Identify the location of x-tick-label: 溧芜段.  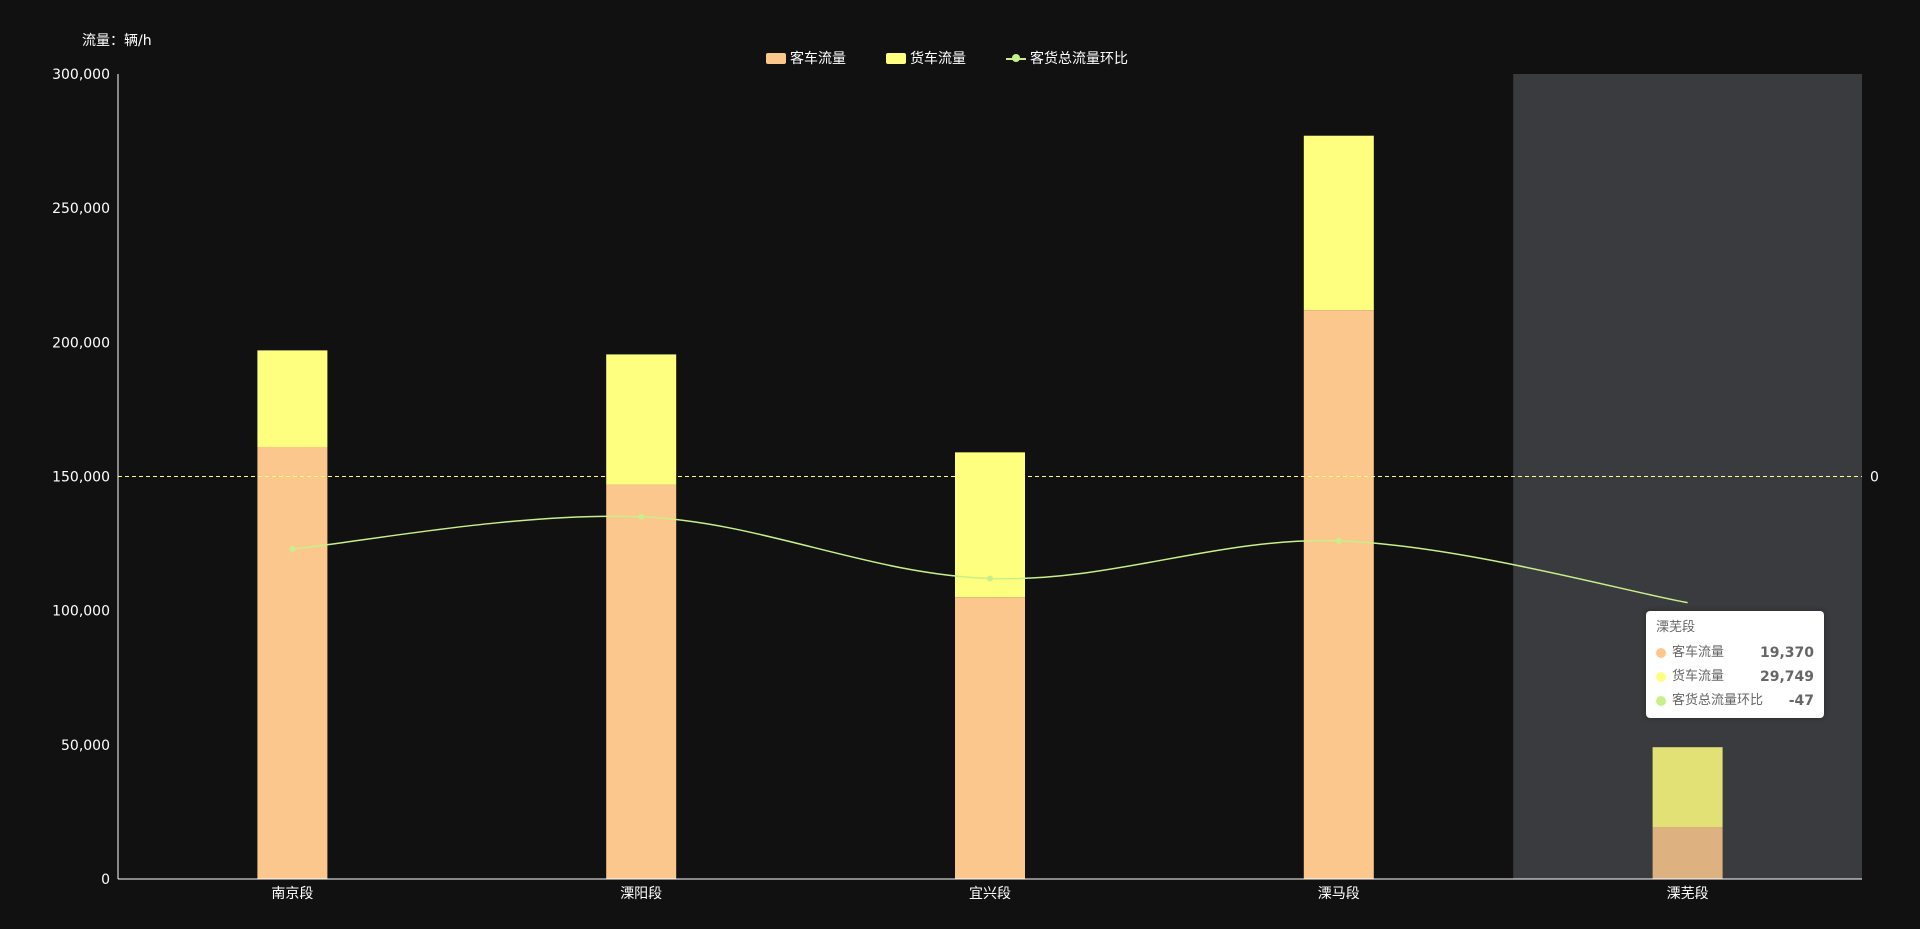
(1688, 893).